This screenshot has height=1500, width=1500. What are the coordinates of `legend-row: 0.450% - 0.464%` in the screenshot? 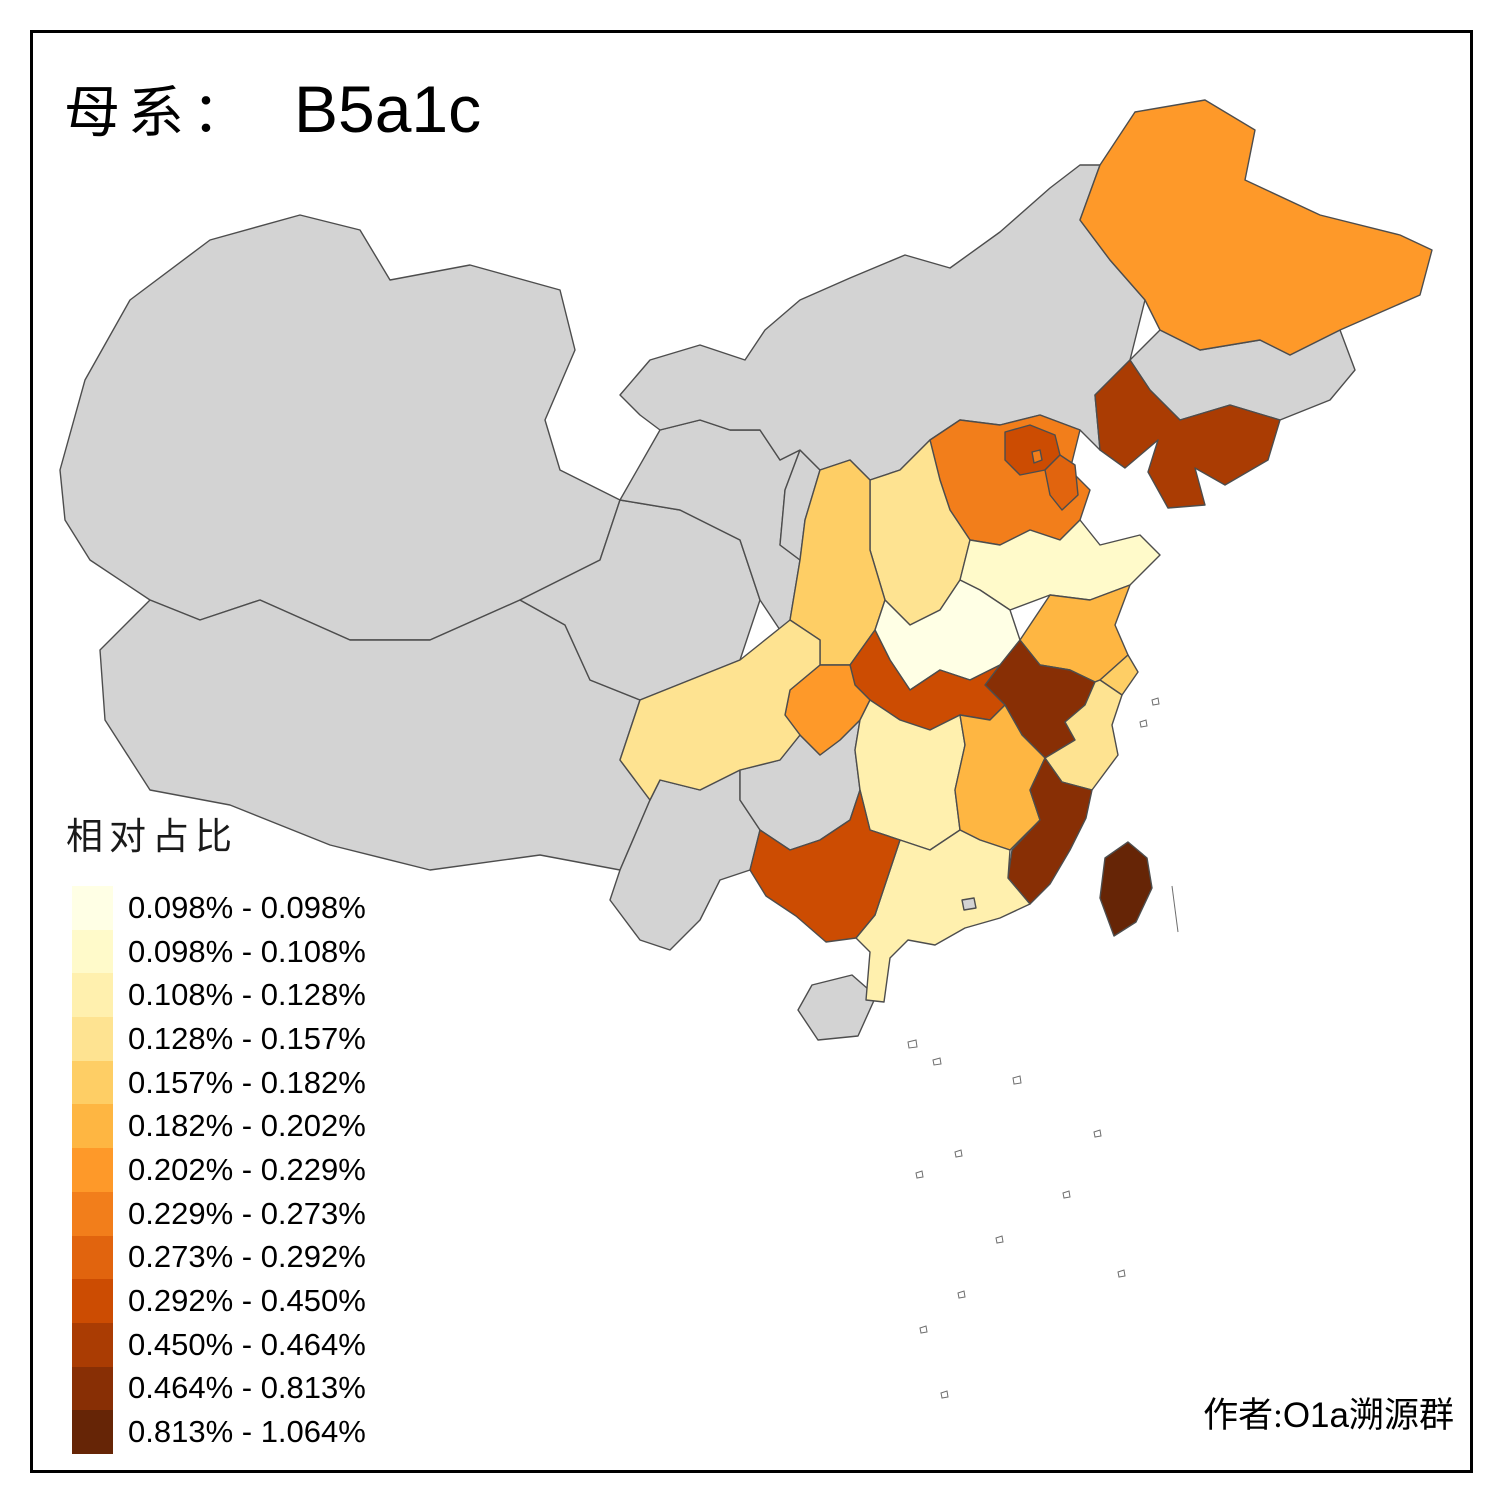 It's located at (219, 1344).